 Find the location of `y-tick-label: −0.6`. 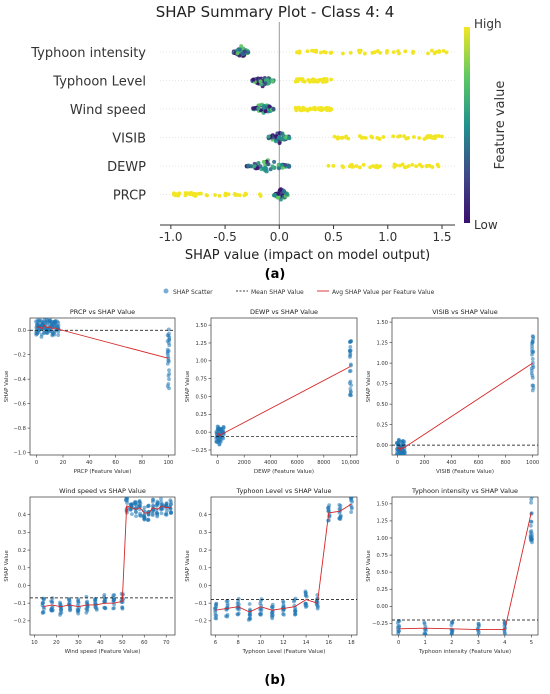

y-tick-label: −0.6 is located at coordinates (19, 404).